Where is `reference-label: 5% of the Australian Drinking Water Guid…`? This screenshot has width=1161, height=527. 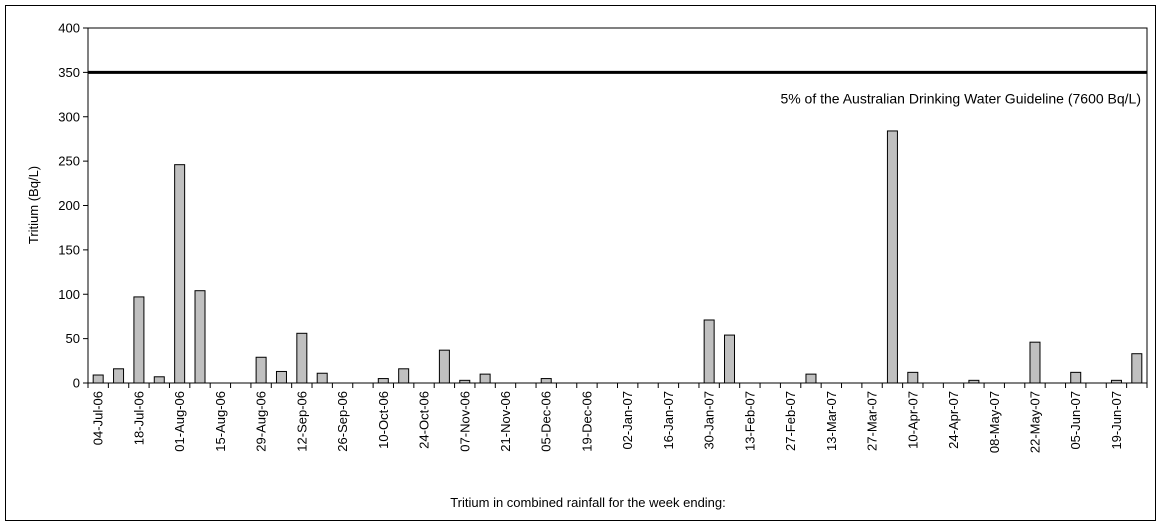 reference-label: 5% of the Australian Drinking Water Guid… is located at coordinates (960, 98).